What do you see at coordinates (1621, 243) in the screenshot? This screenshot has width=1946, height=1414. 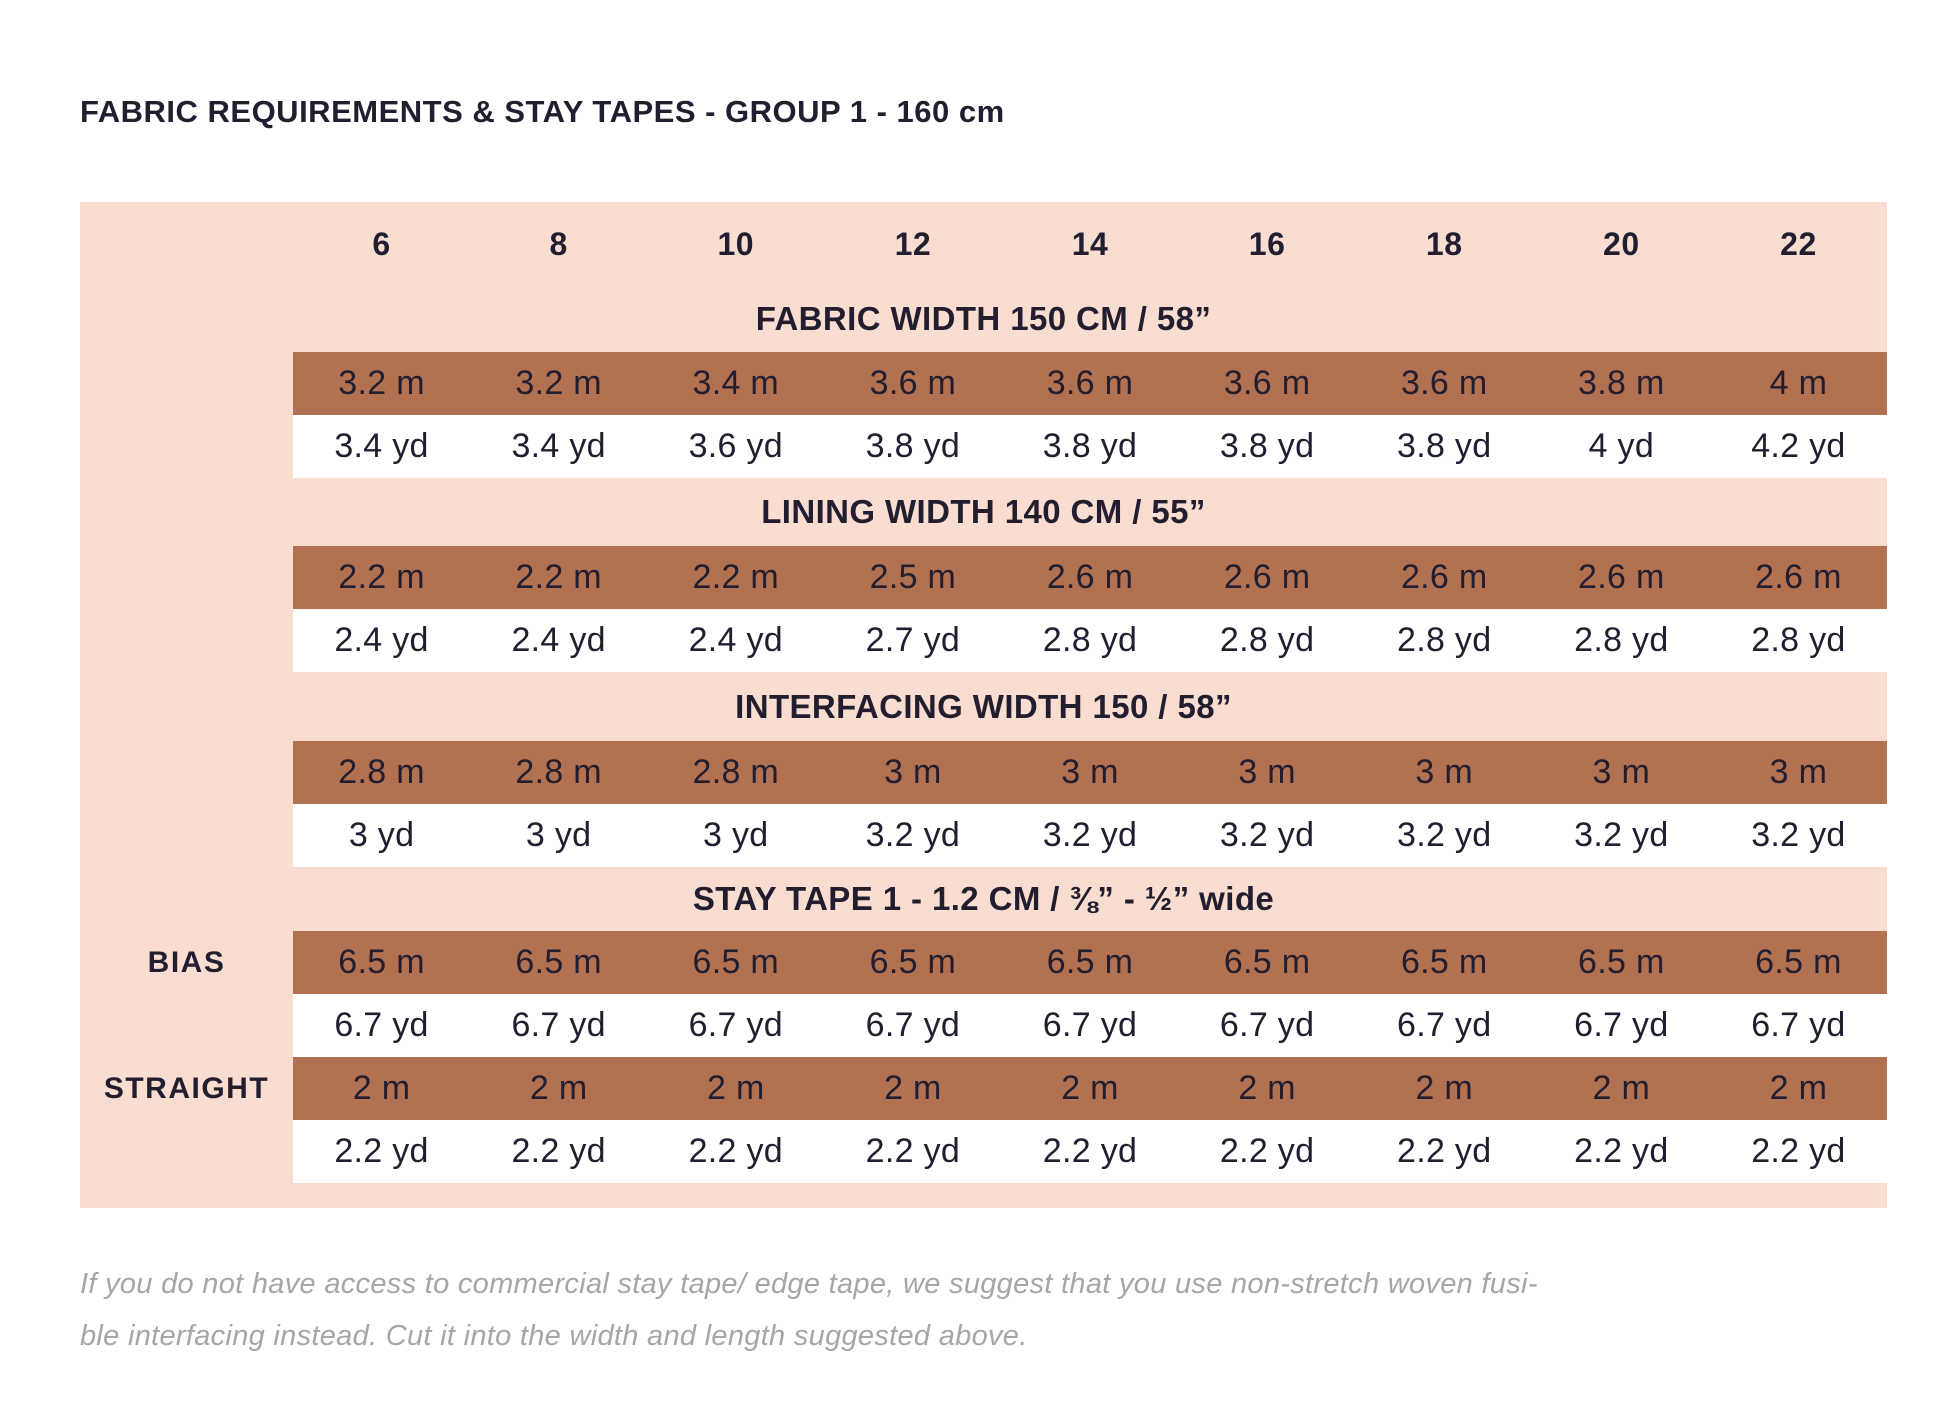 I see `size-label: 20` at bounding box center [1621, 243].